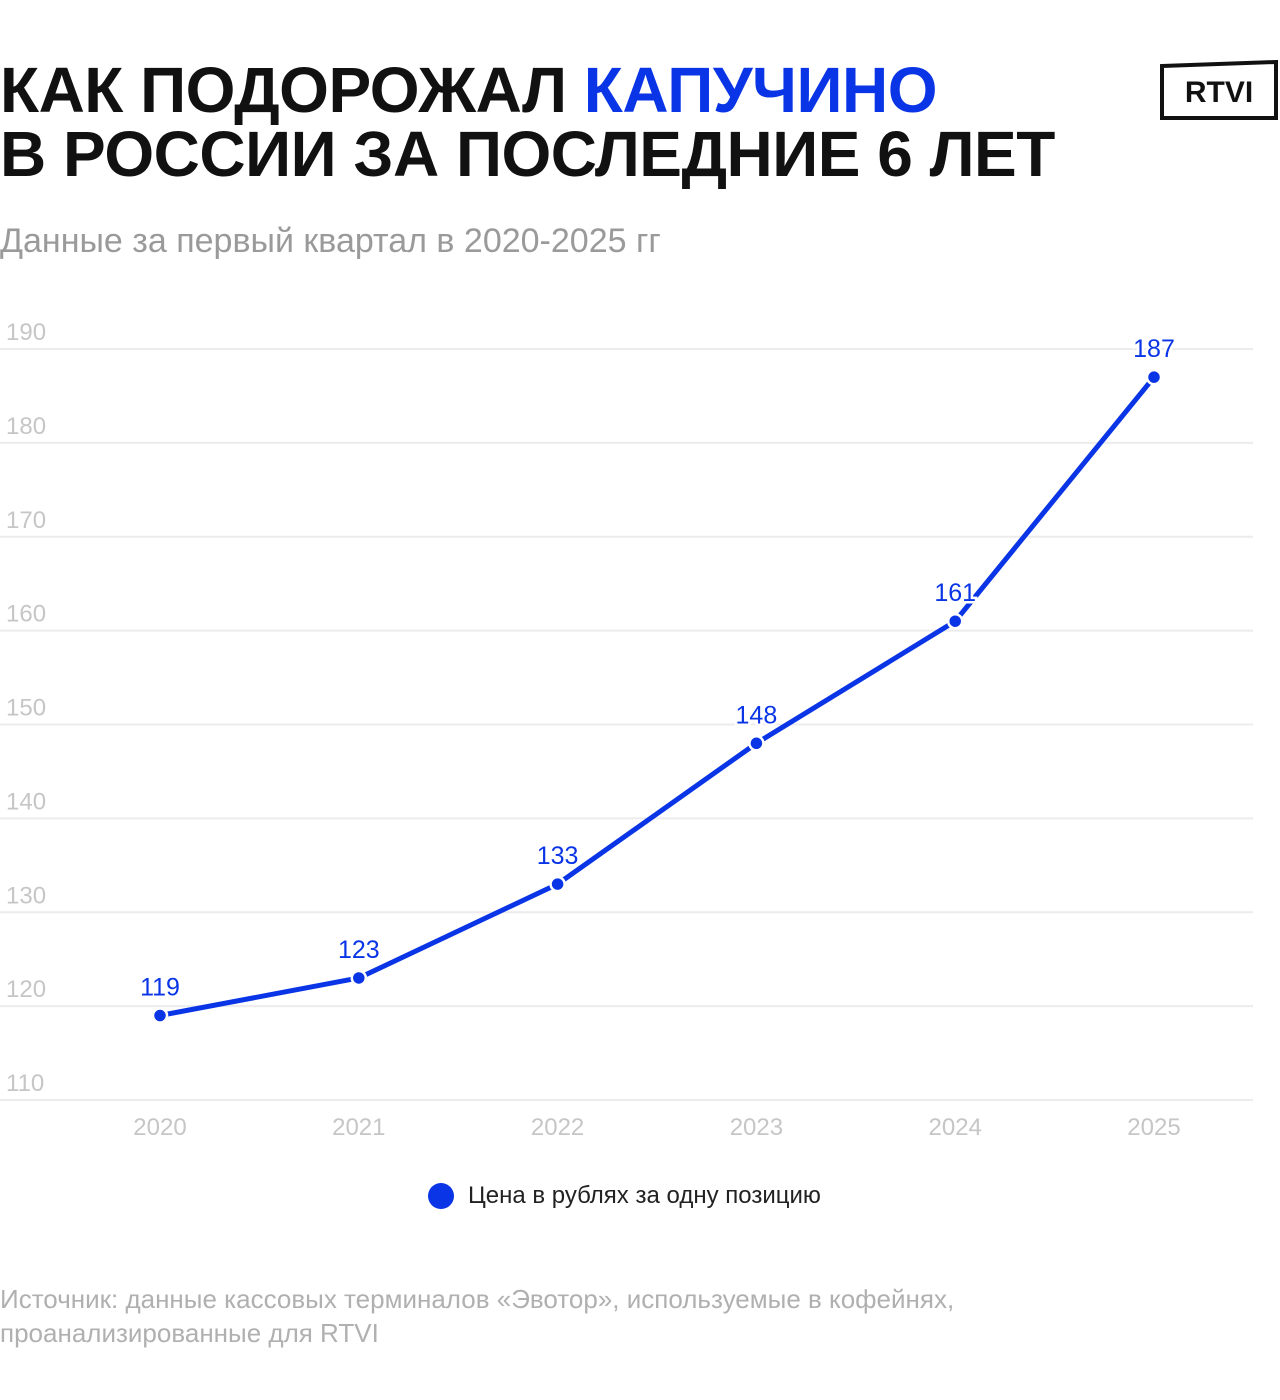 The width and height of the screenshot is (1280, 1400). I want to click on x-tick-label-2022: 2022, so click(557, 1127).